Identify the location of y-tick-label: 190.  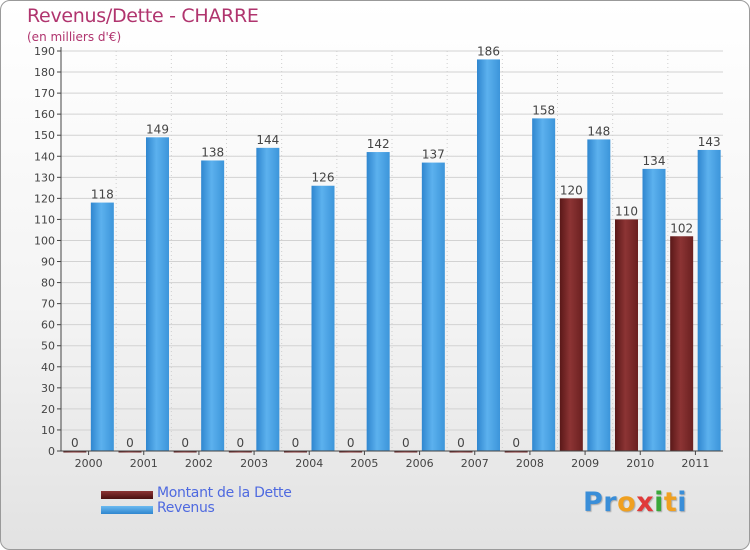
(44, 51).